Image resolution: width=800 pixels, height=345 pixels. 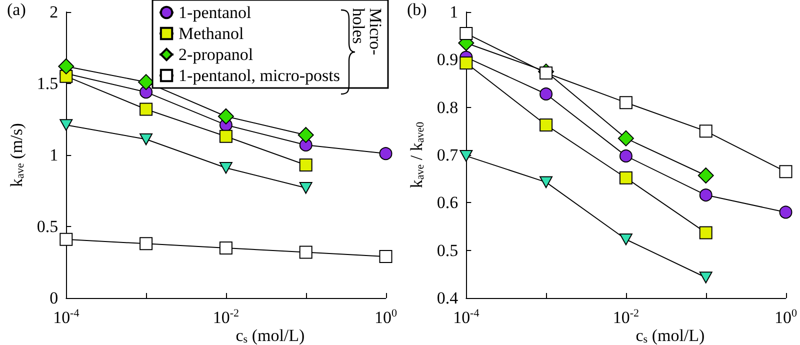 I want to click on y-tick-label: 1.5, so click(x=47, y=83).